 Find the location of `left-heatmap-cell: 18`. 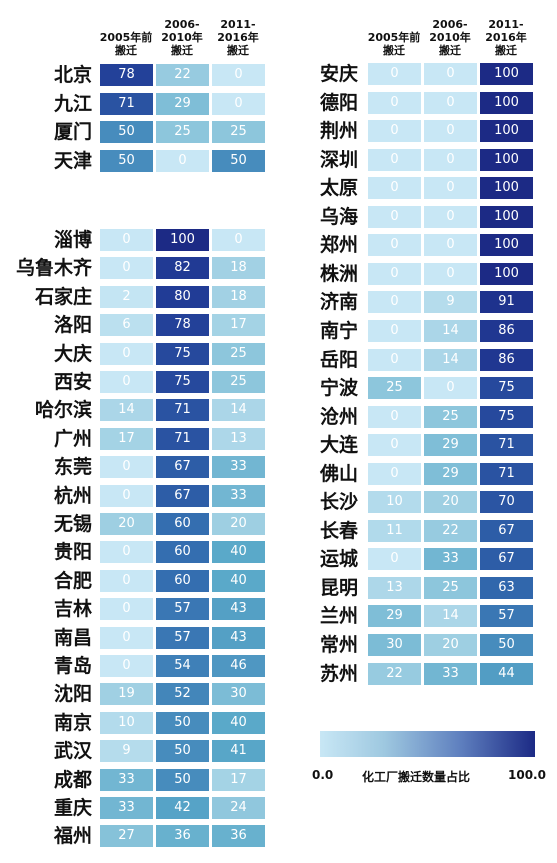

left-heatmap-cell: 18 is located at coordinates (238, 268).